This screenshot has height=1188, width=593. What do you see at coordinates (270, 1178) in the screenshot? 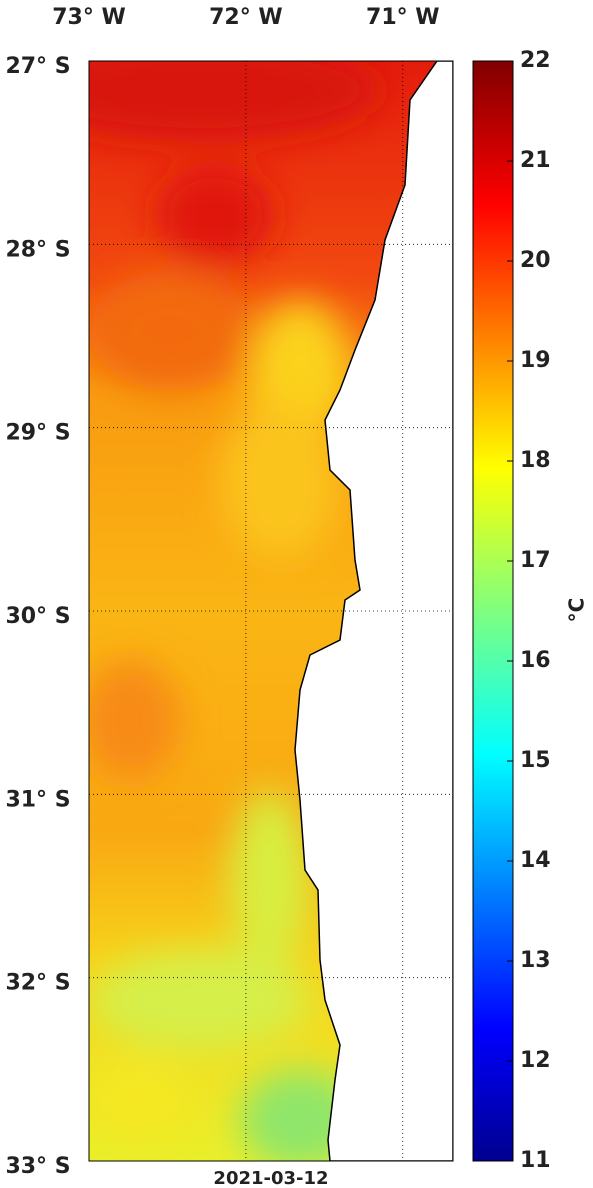
I see `date-label: 2021-03-12` at bounding box center [270, 1178].